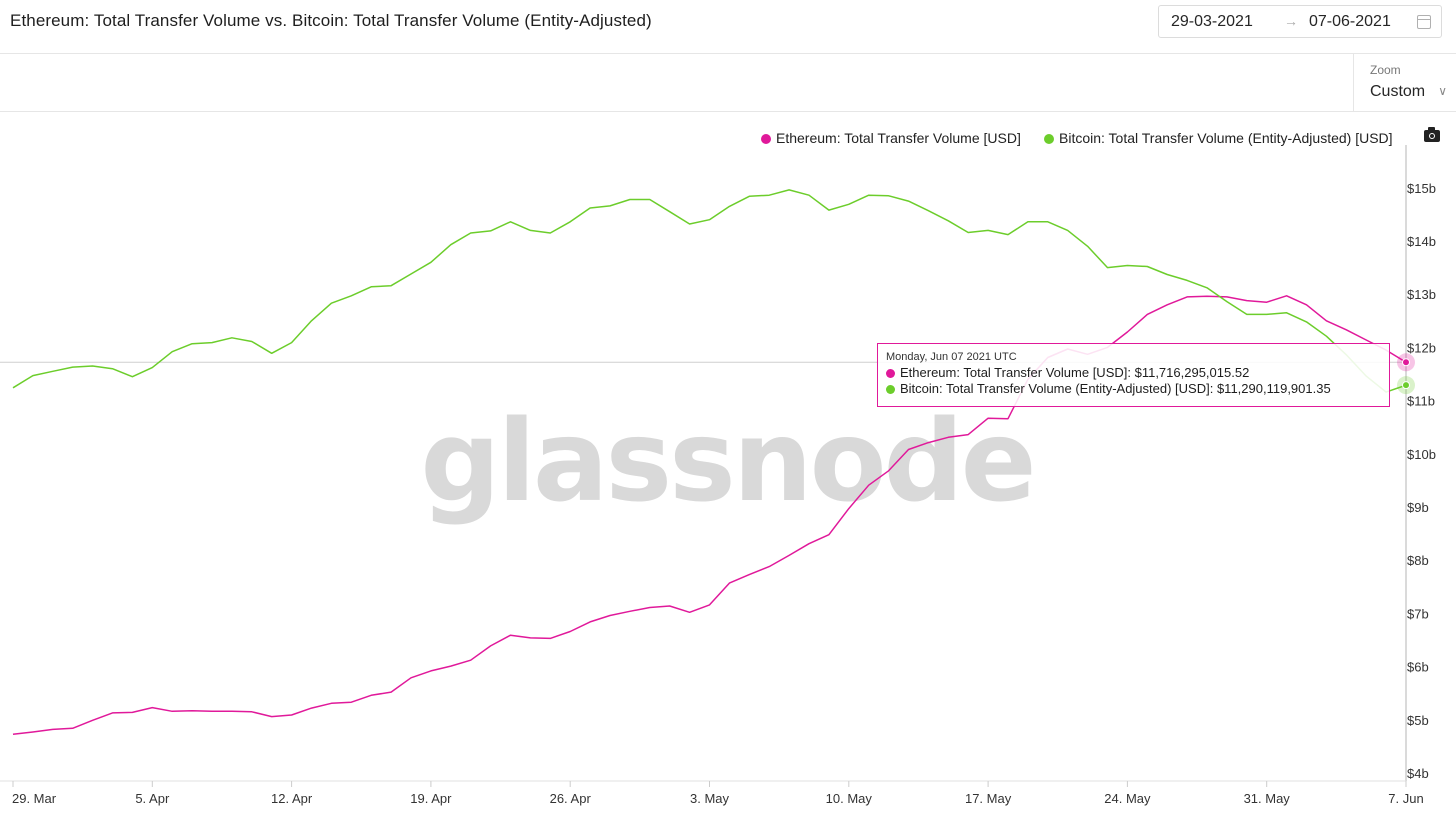  Describe the element at coordinates (1273, 388) in the screenshot. I see `tooltip-value: $11,290,119,901.35` at that location.